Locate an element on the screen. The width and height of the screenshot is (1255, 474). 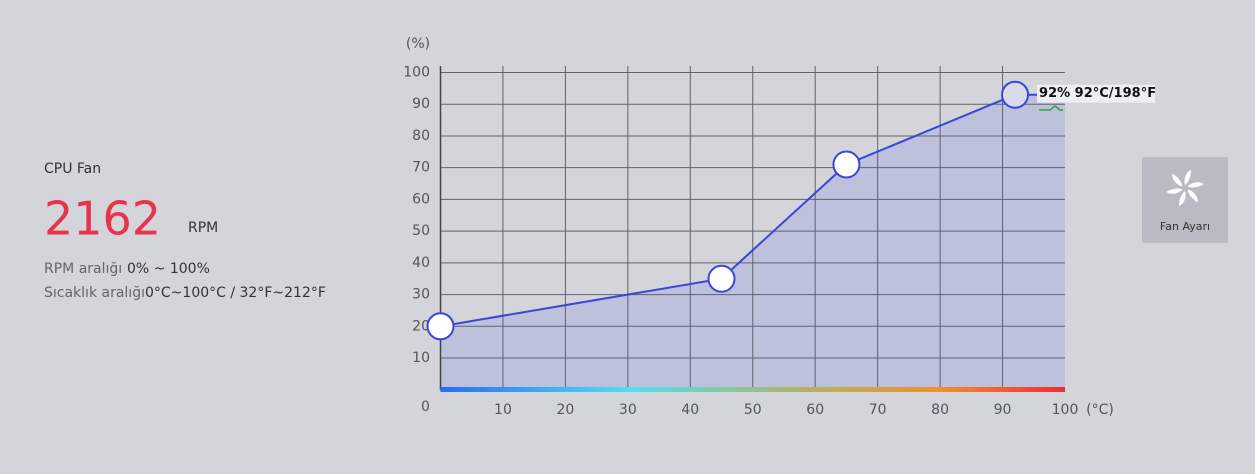
button-label: Fan Ayarı is located at coordinates (1185, 226).